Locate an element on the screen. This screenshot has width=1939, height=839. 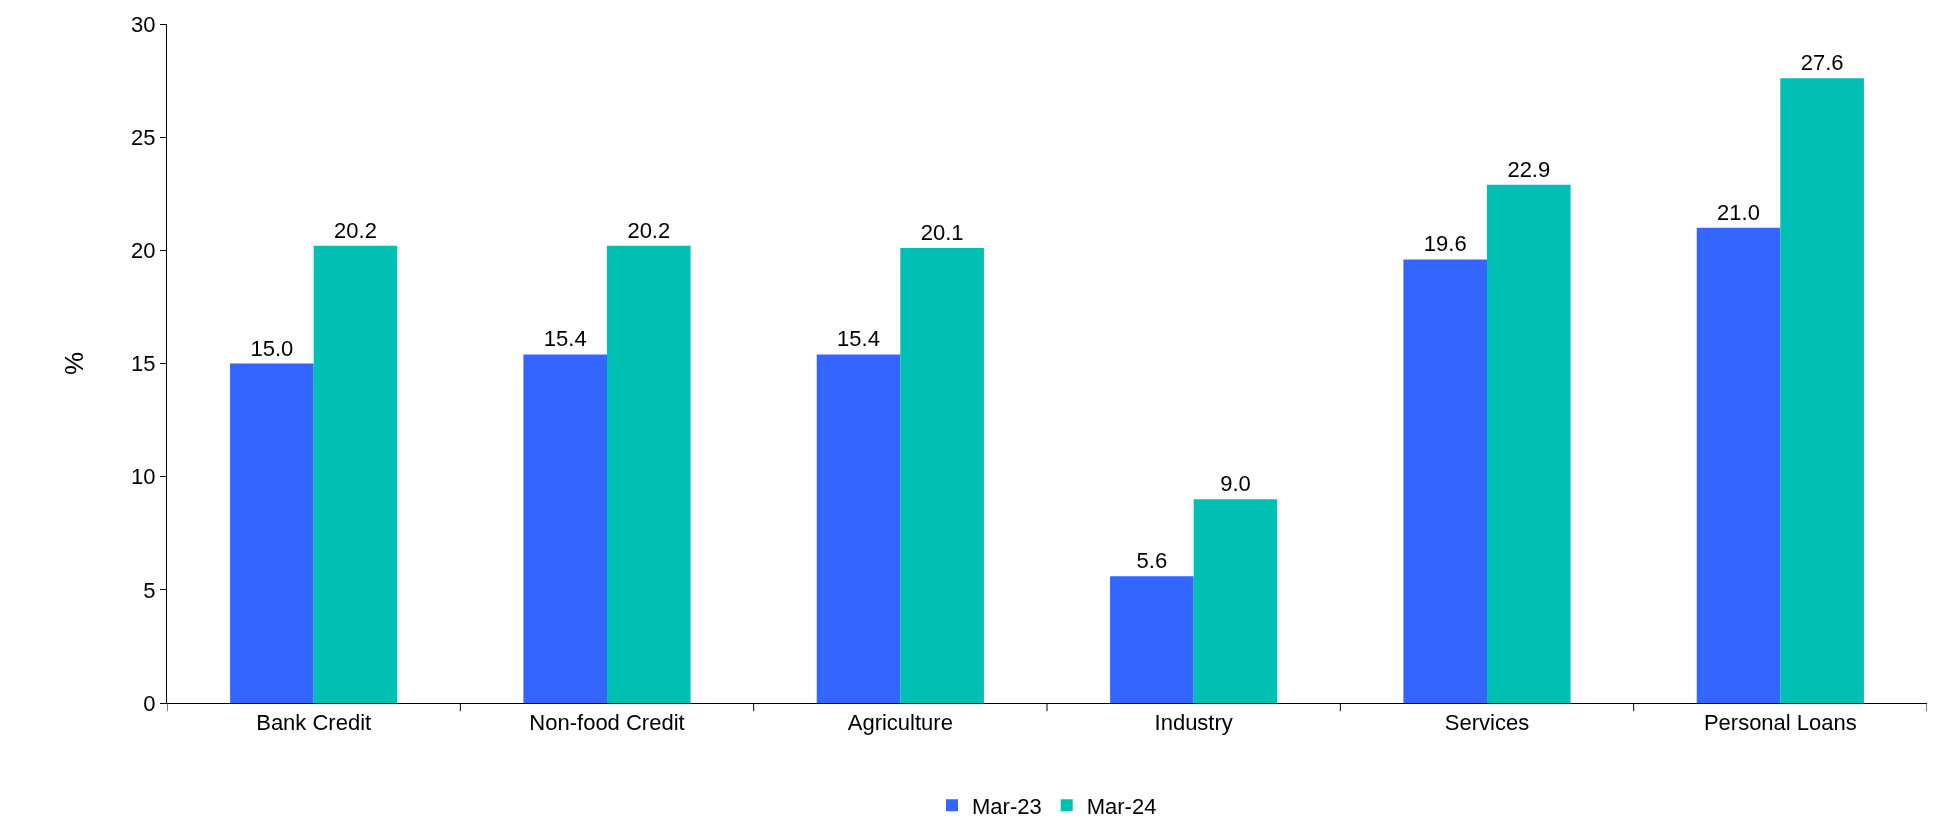
y-tick-label: 30 is located at coordinates (143, 24).